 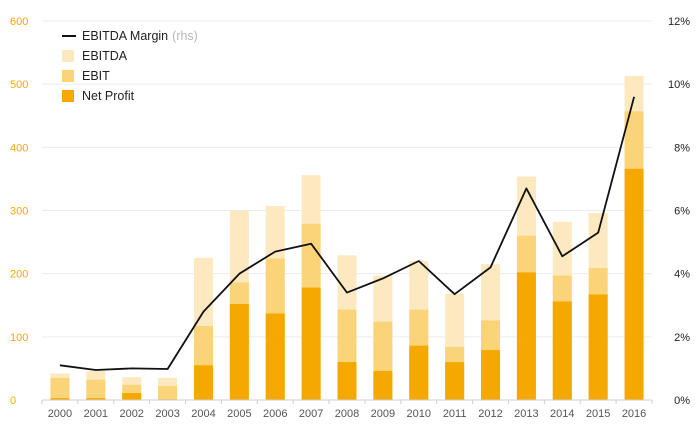 I want to click on x-tick-label: 2006, so click(x=275, y=414).